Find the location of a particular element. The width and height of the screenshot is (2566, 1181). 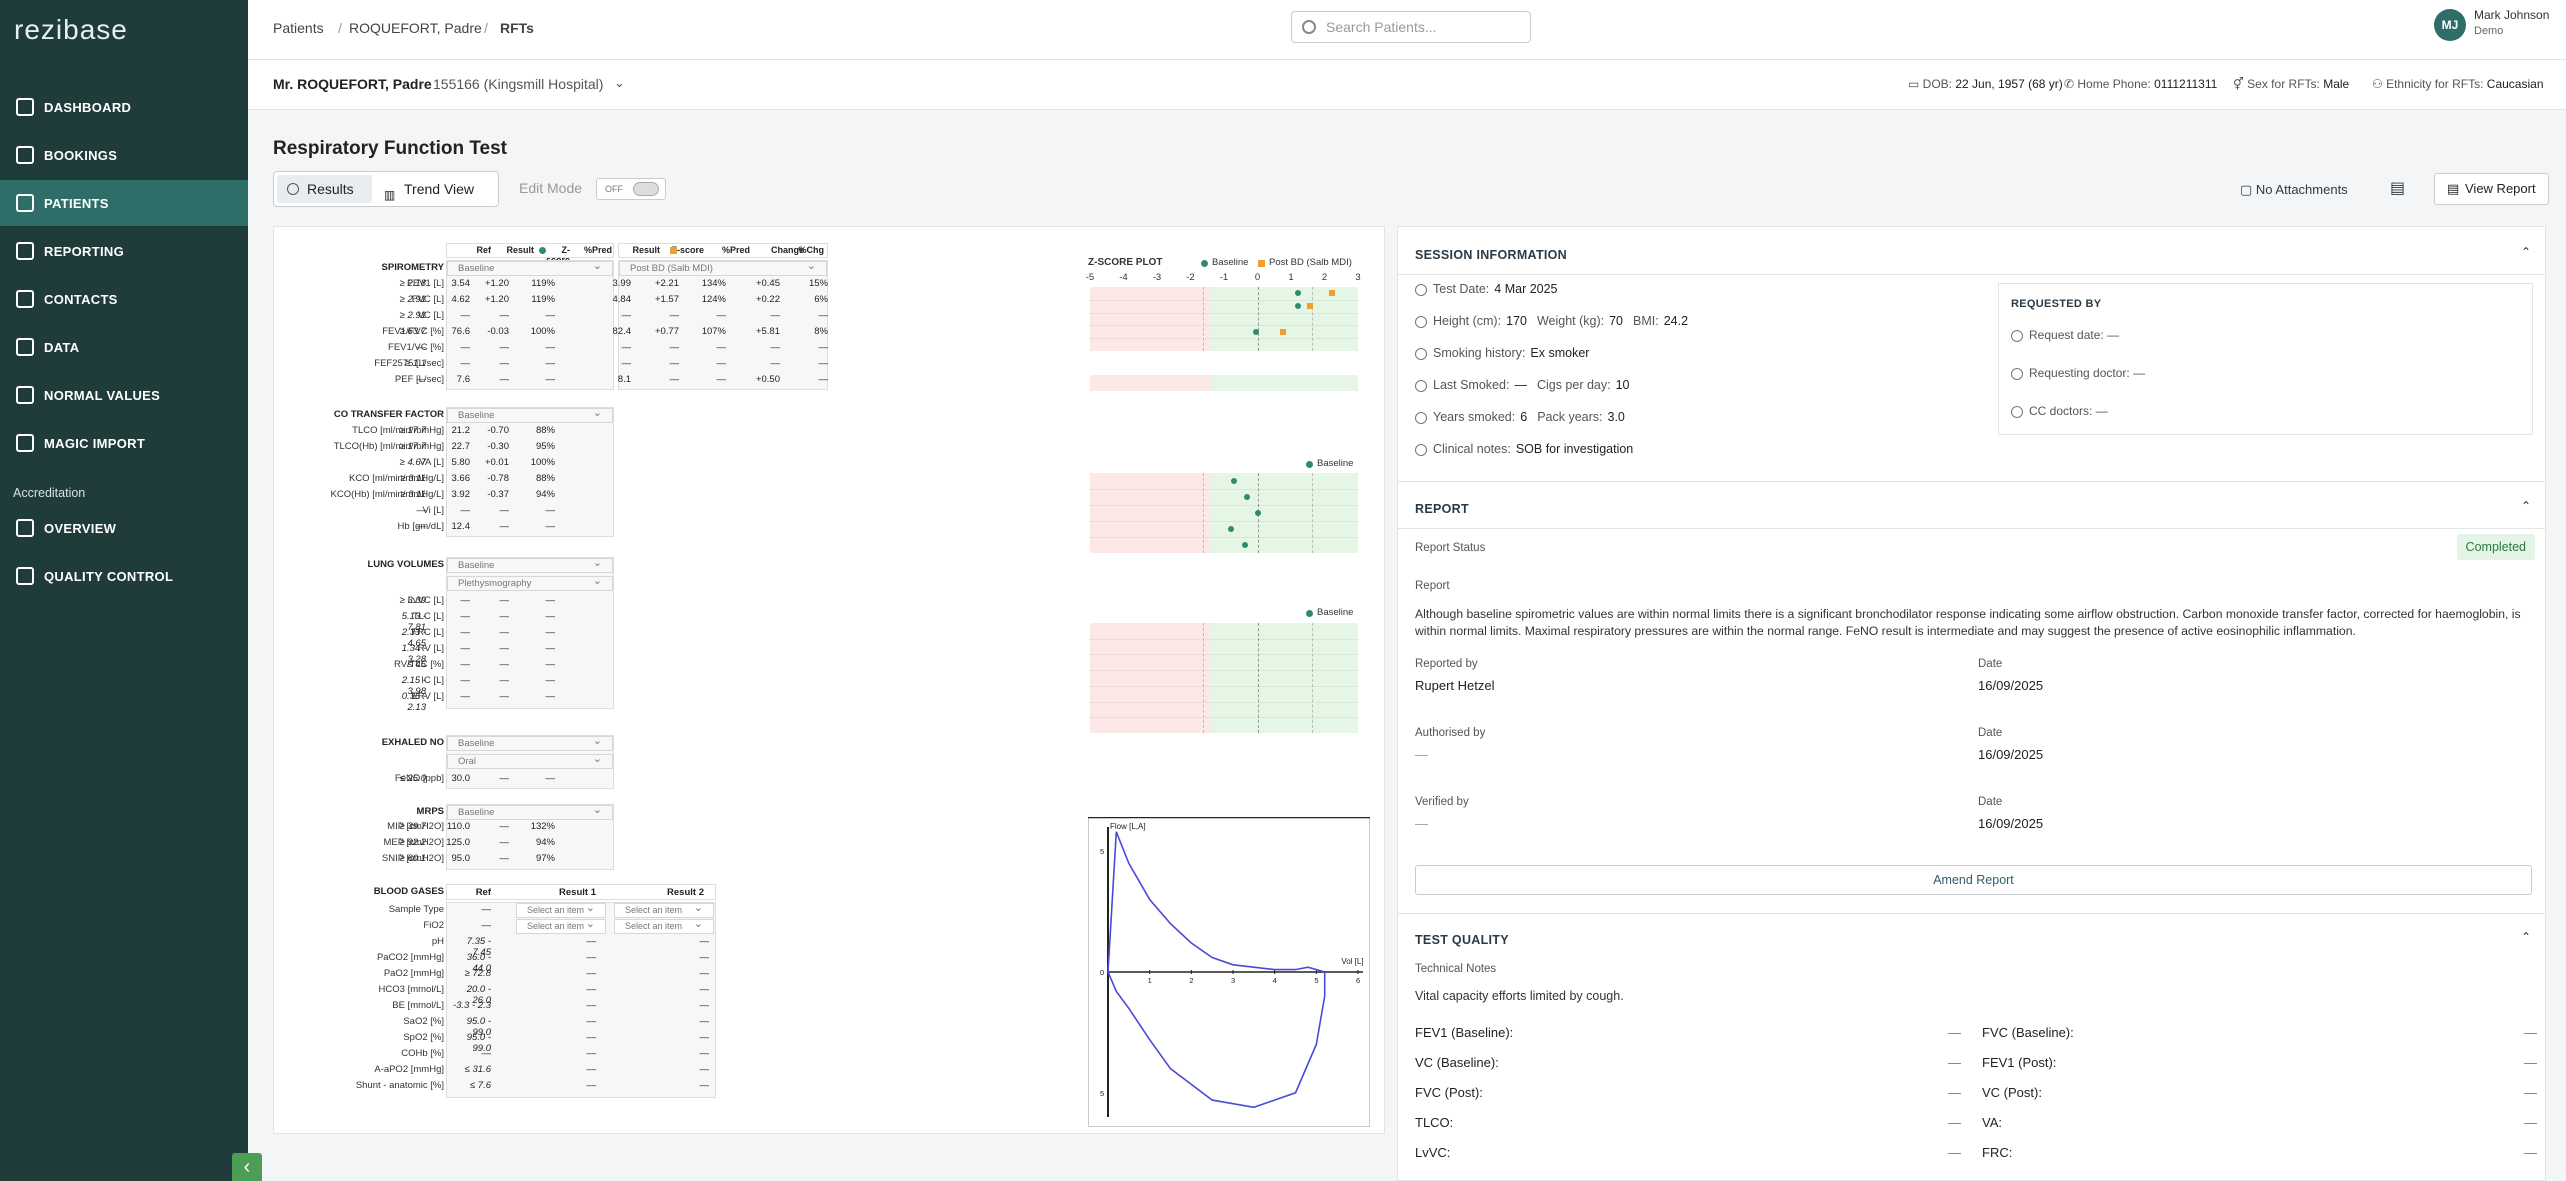

volumes-select: Baseline is located at coordinates (530, 564).